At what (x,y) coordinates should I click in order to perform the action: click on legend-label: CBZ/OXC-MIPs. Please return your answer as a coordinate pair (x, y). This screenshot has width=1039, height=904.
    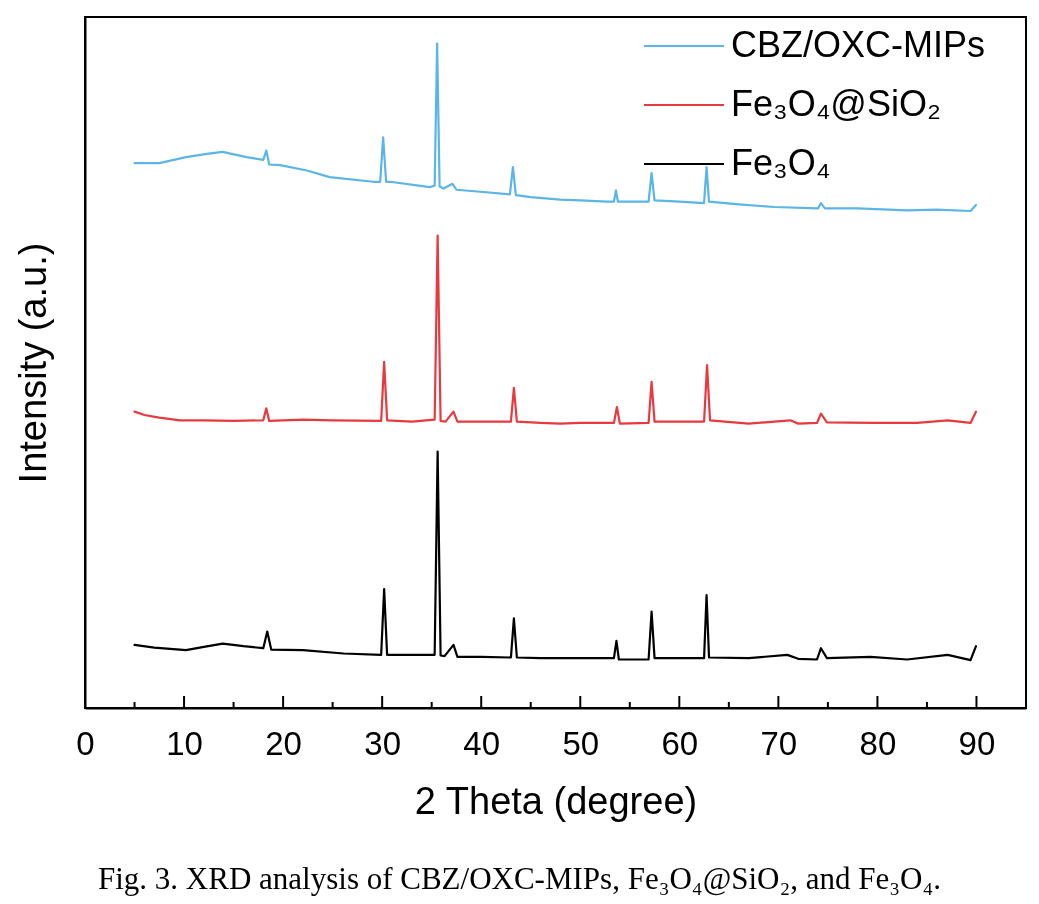
    Looking at the image, I should click on (858, 44).